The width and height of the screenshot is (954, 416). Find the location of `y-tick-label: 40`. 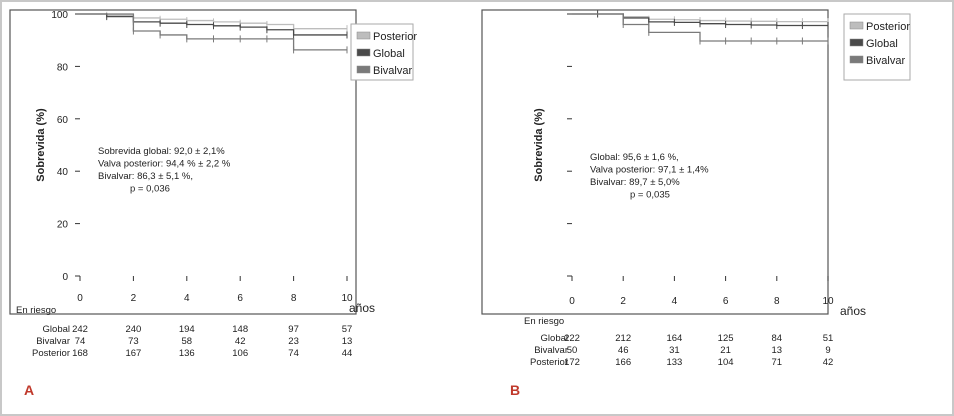

y-tick-label: 40 is located at coordinates (63, 172).